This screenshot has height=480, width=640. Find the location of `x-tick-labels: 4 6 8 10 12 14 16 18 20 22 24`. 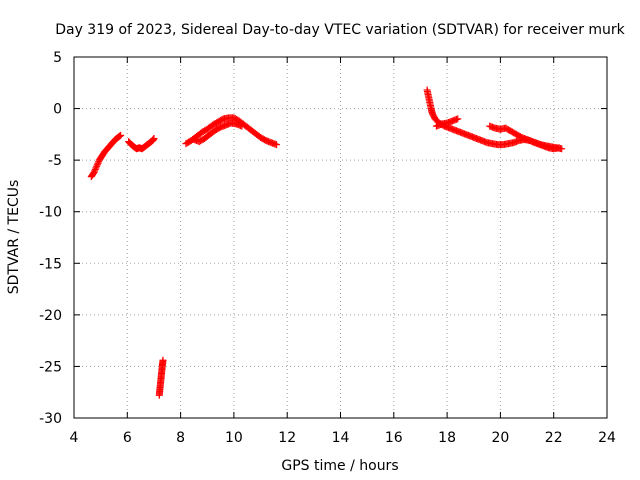

x-tick-labels: 4 6 8 10 12 14 16 18 20 22 24 is located at coordinates (343, 438).